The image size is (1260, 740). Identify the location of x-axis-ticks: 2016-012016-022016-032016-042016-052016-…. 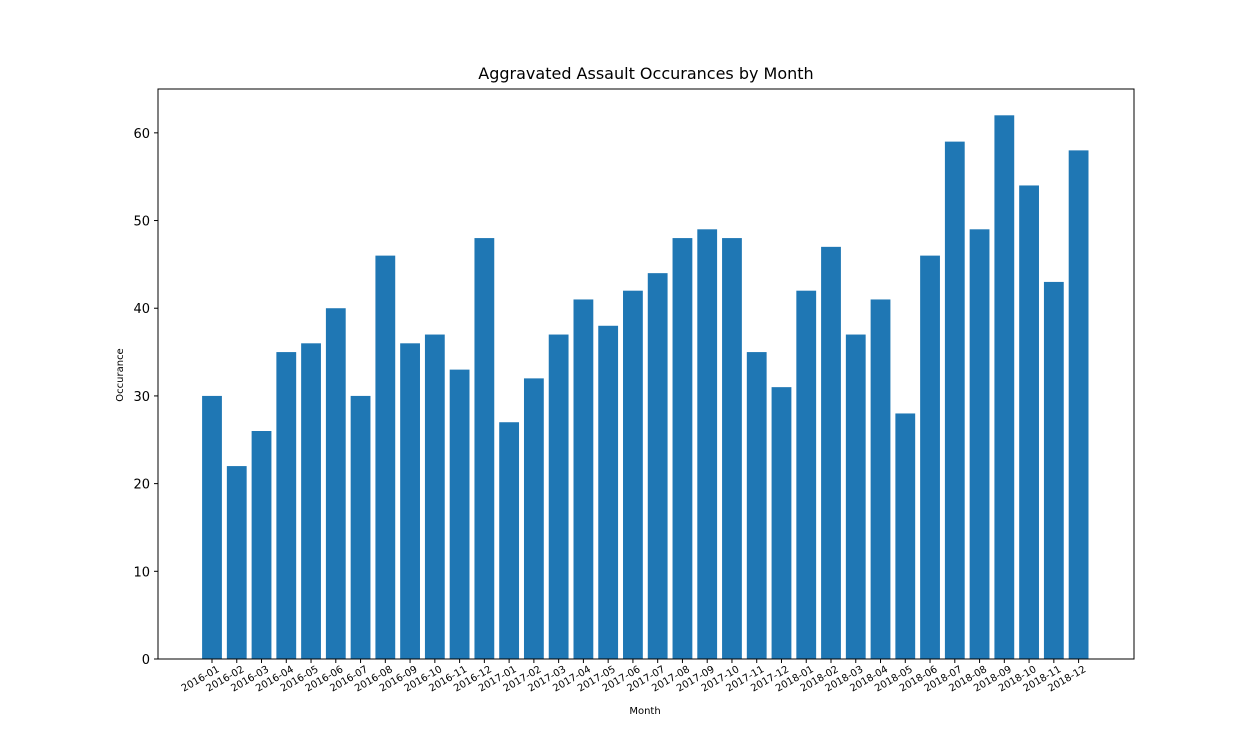
(634, 676).